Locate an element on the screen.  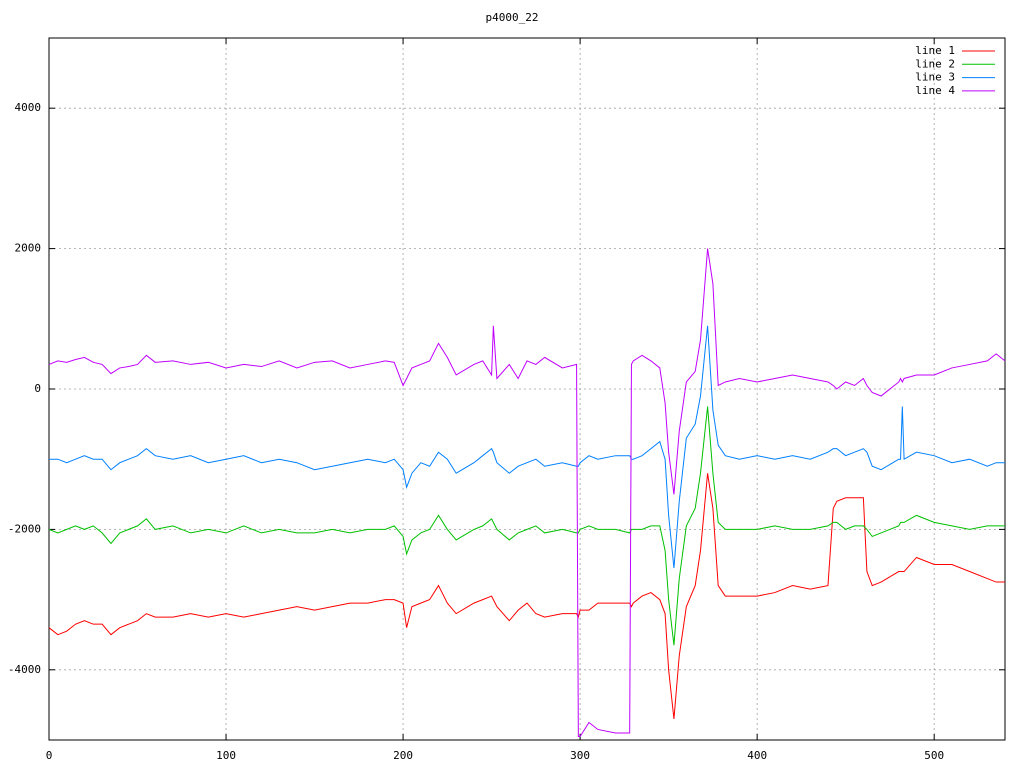
x-tick-label: 200 is located at coordinates (403, 755).